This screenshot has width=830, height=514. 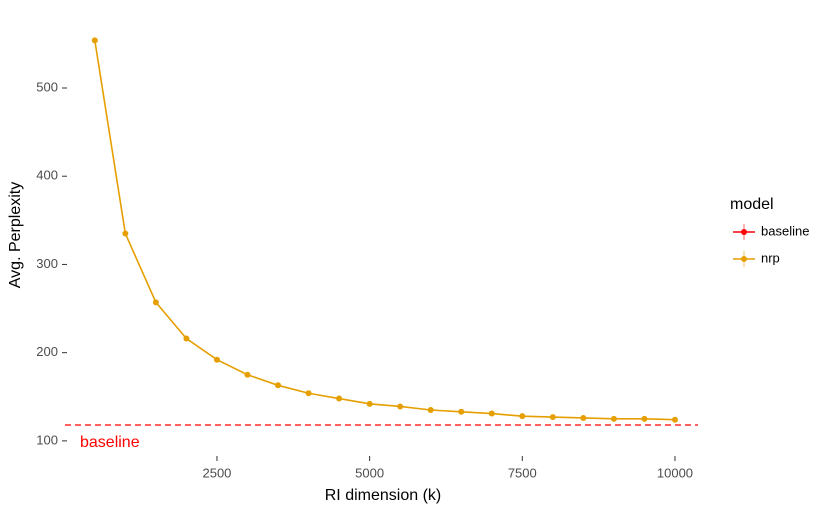 What do you see at coordinates (770, 257) in the screenshot?
I see `legend-label: nrp` at bounding box center [770, 257].